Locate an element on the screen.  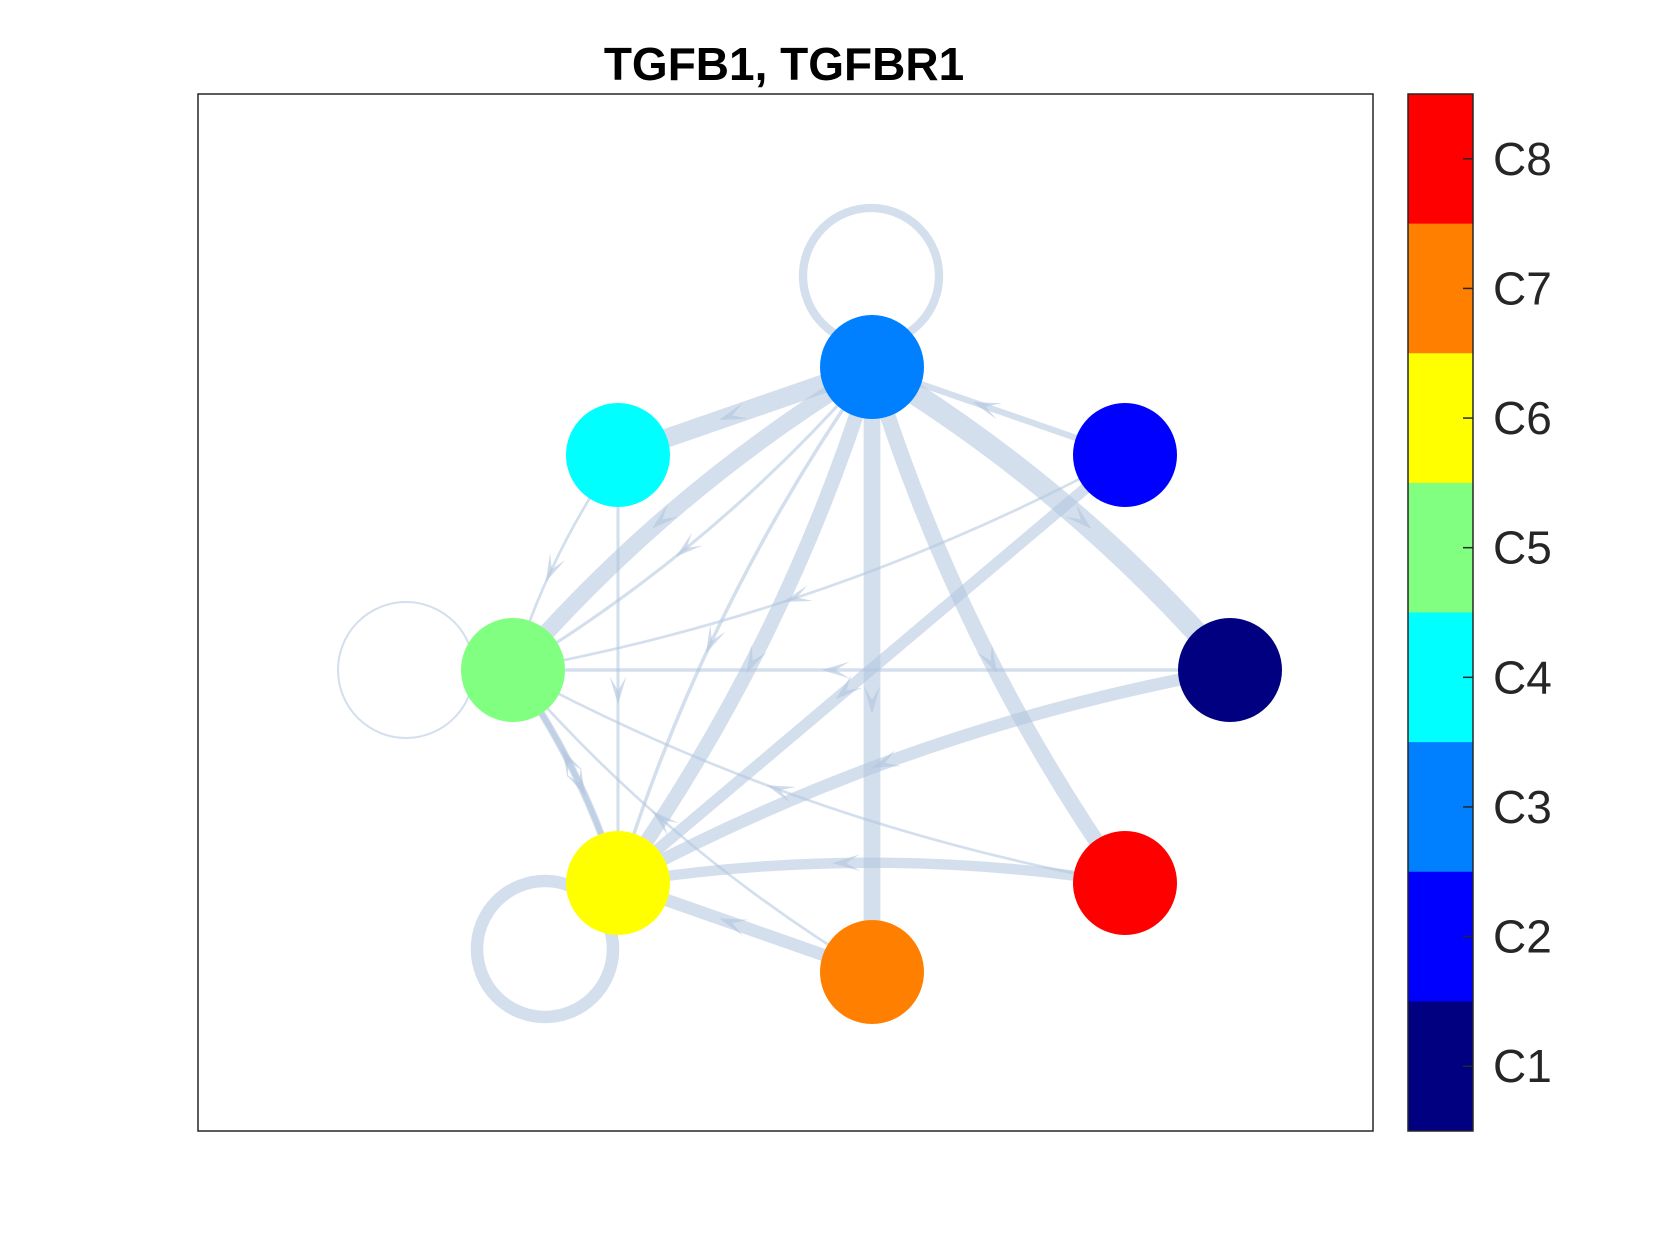
colorbar-segment-C7 is located at coordinates (1440, 288).